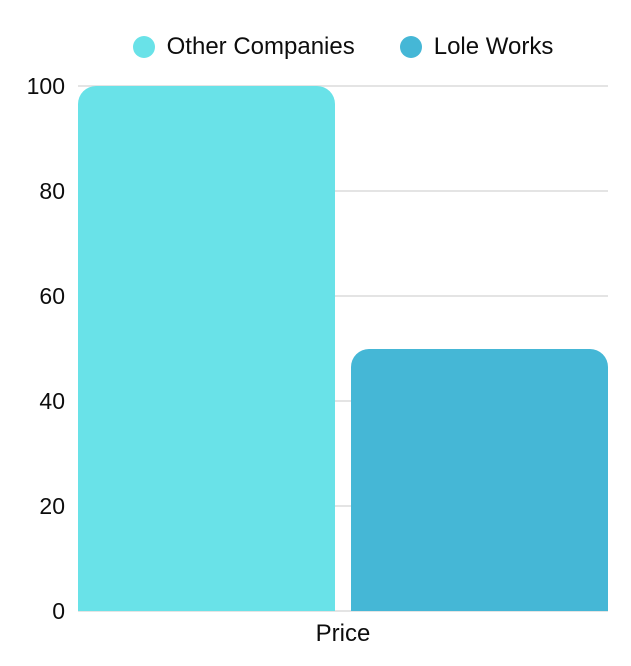 The height and width of the screenshot is (666, 631). I want to click on y-tick-label-20: 20, so click(52, 506).